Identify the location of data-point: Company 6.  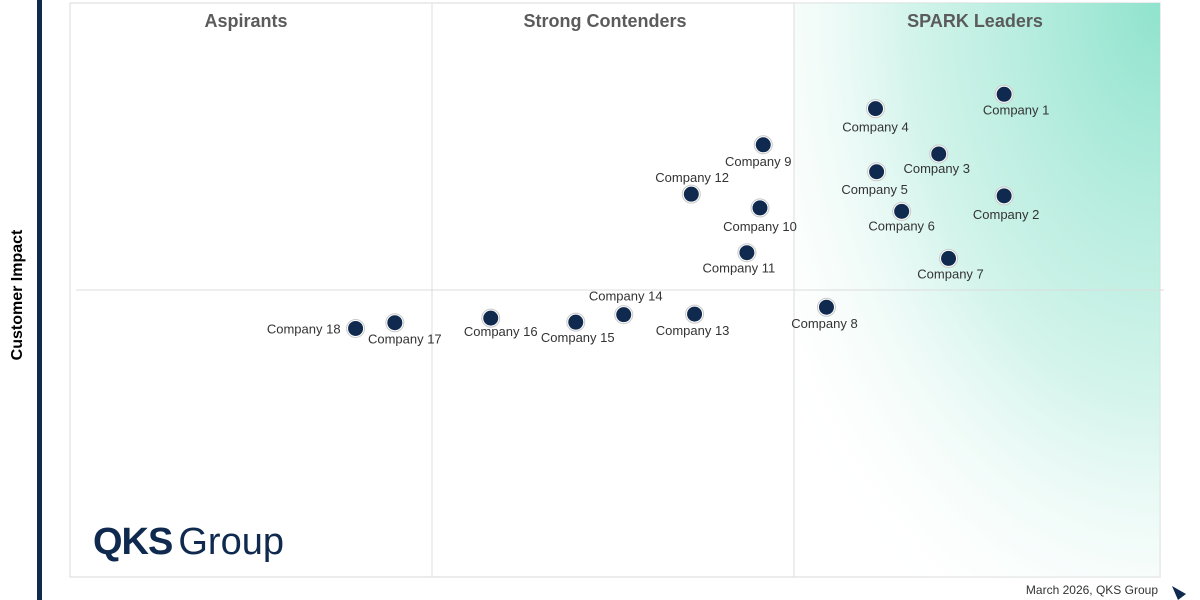
(901, 217).